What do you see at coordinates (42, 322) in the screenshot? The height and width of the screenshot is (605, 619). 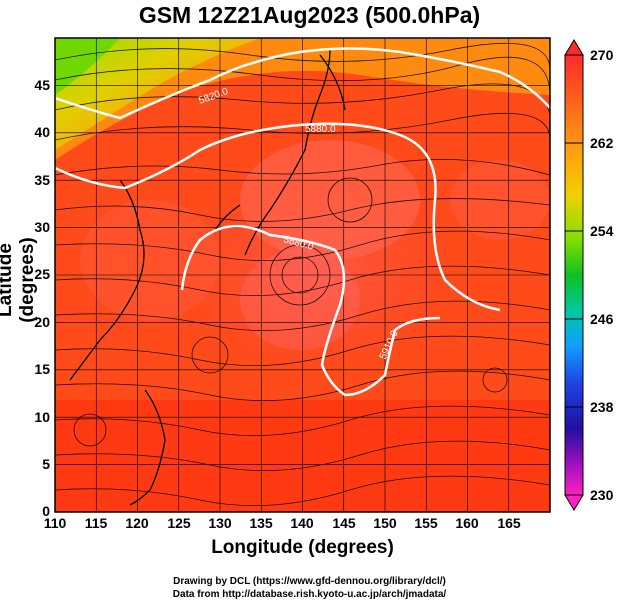 I see `y-tick-label: 20` at bounding box center [42, 322].